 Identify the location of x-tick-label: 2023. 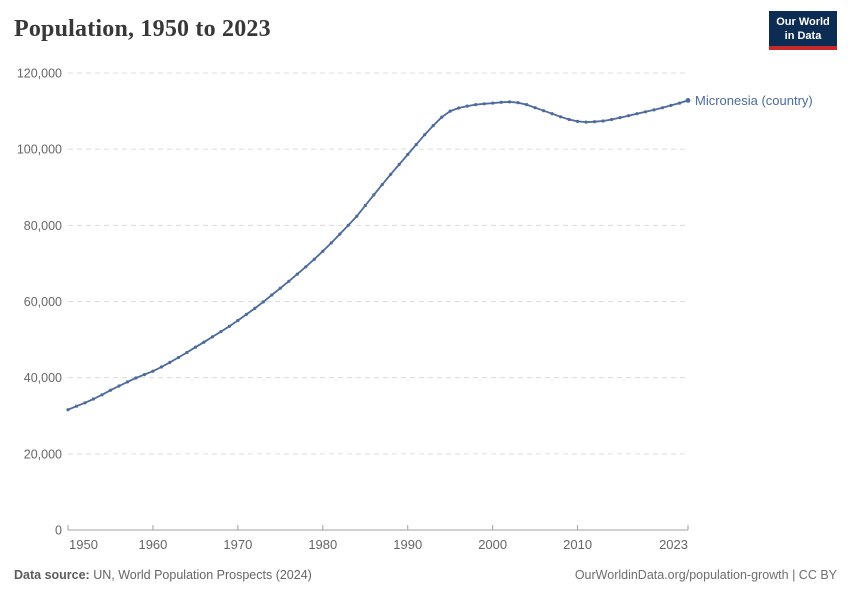
(673, 544).